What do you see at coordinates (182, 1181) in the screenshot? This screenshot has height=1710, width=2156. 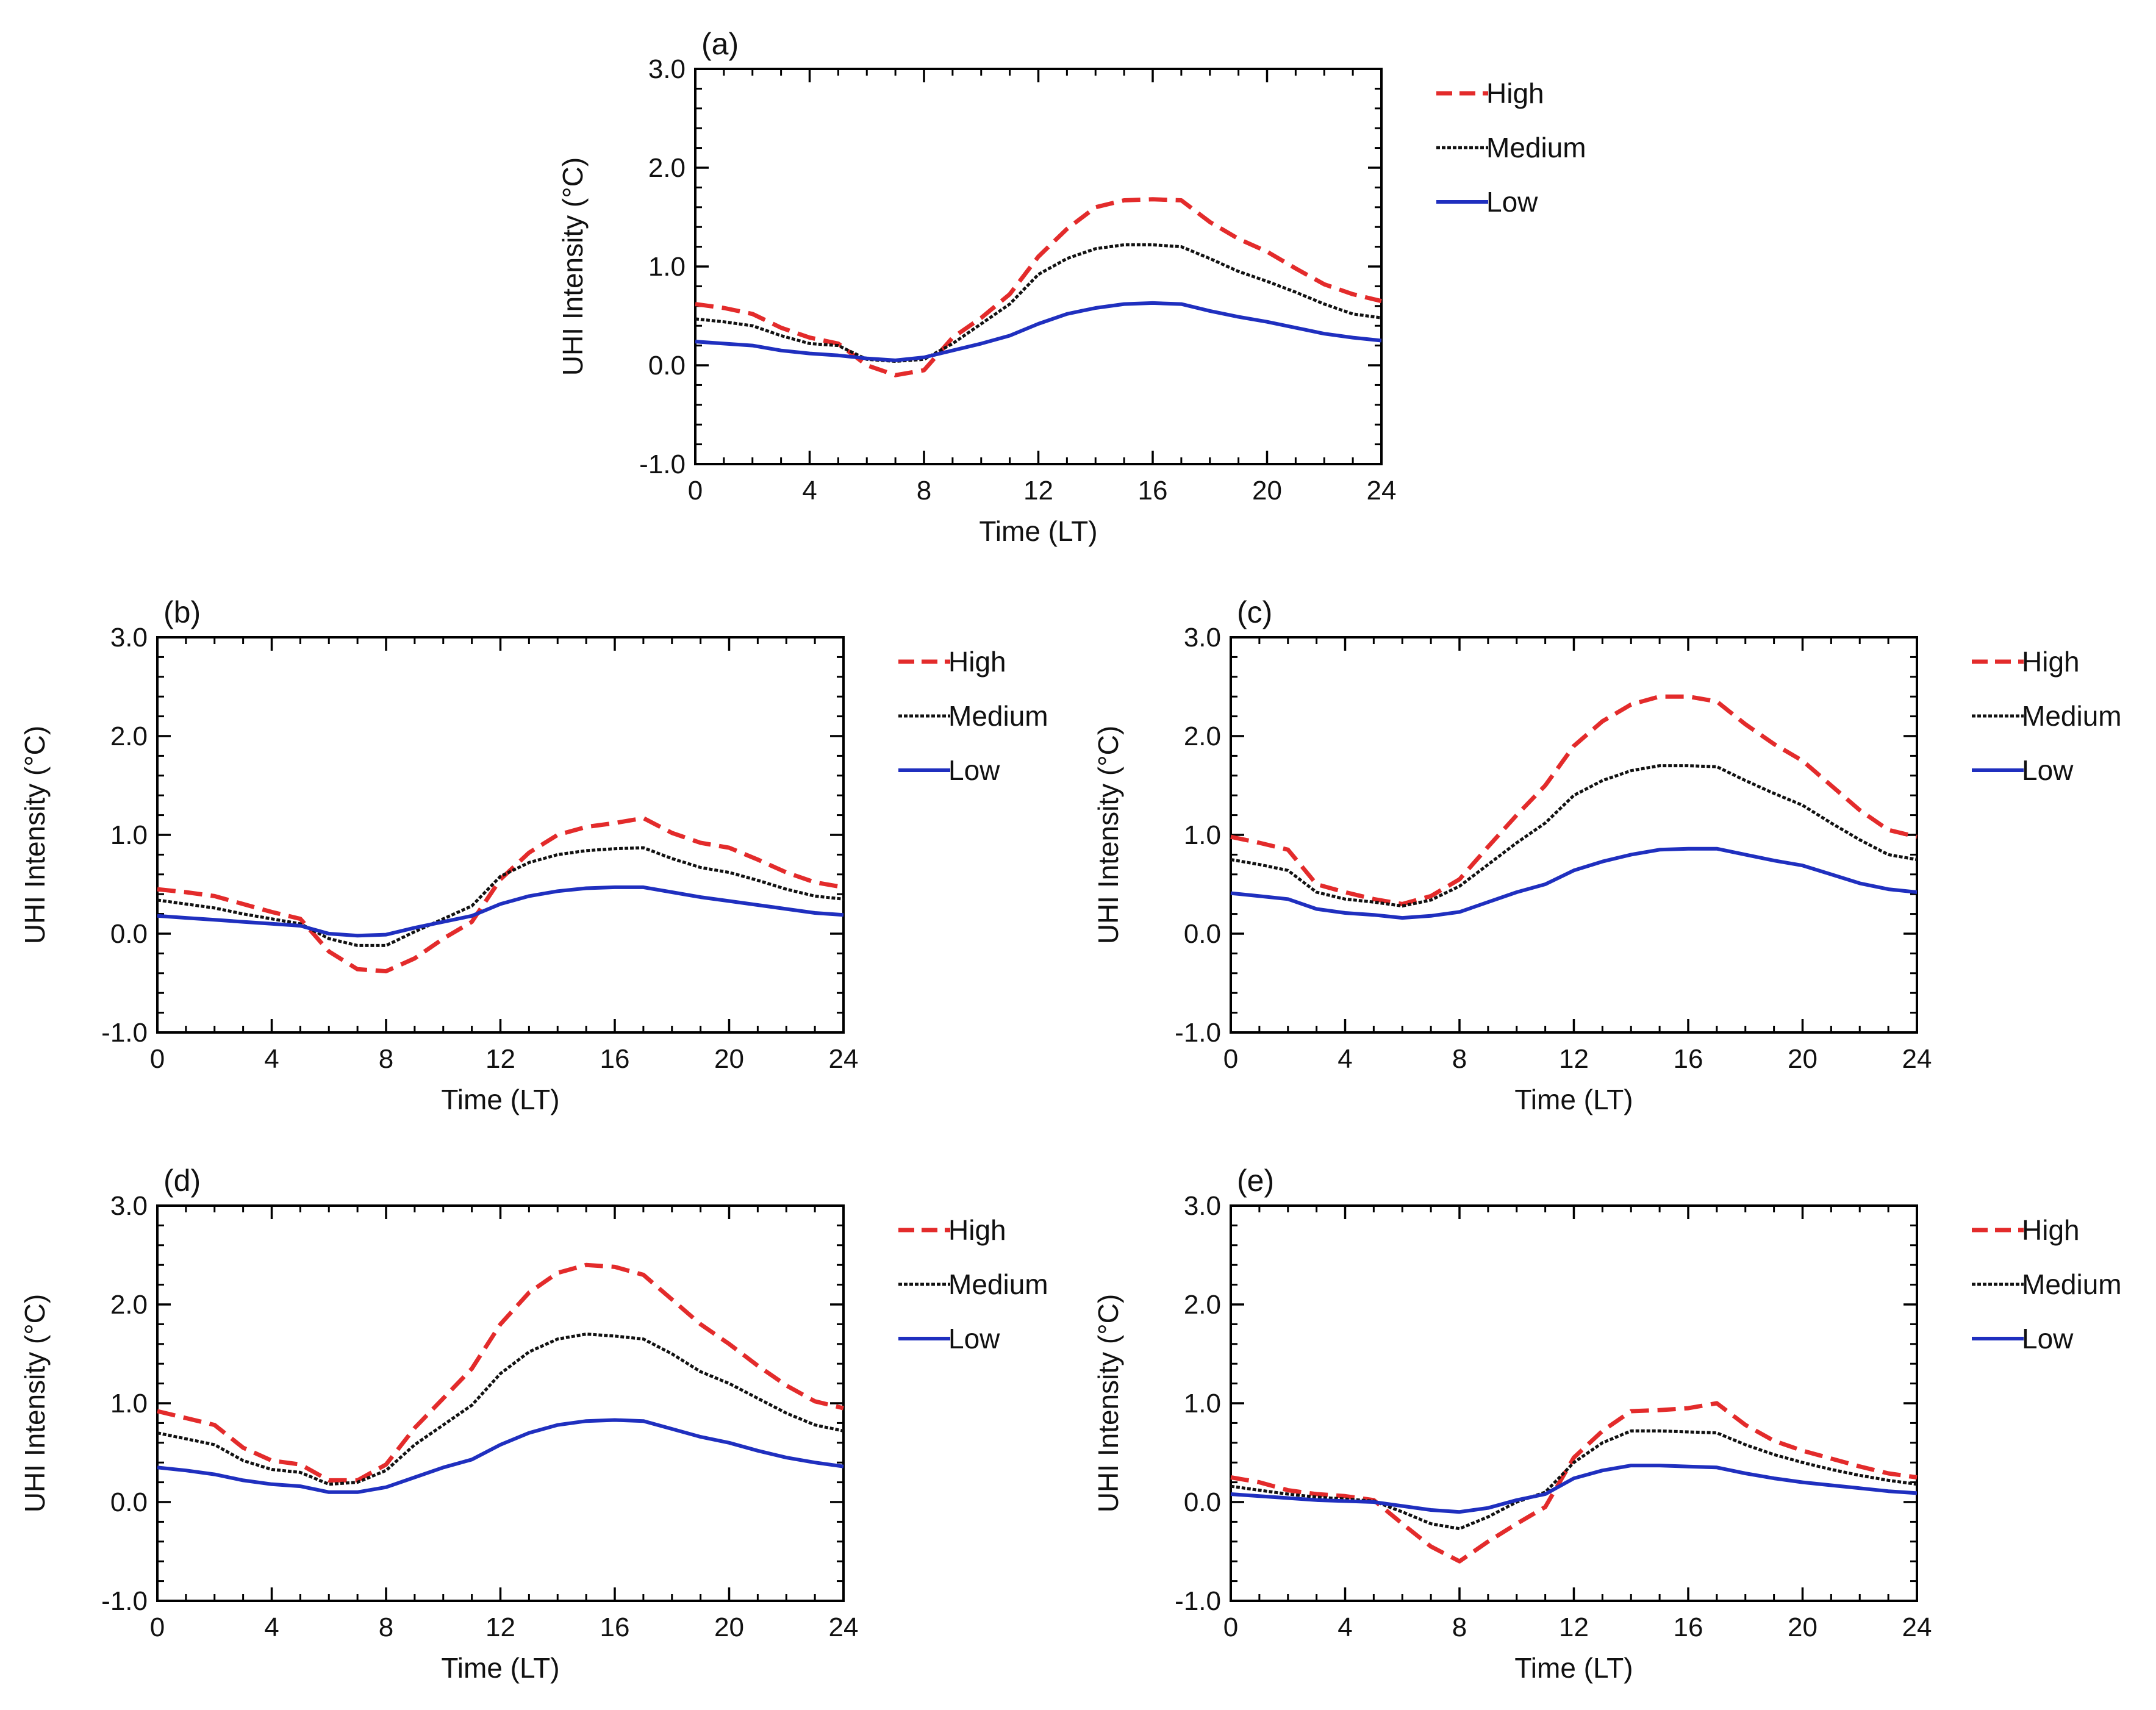 I see `panel-label: (d)` at bounding box center [182, 1181].